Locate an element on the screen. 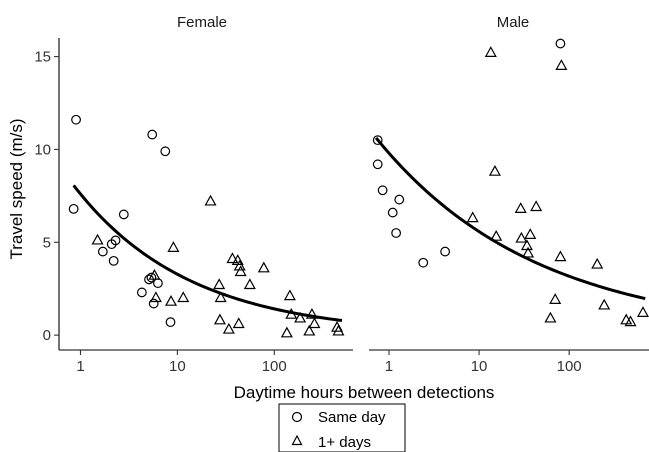 This screenshot has height=452, width=649. legend: Same day 1+ days is located at coordinates (342, 428).